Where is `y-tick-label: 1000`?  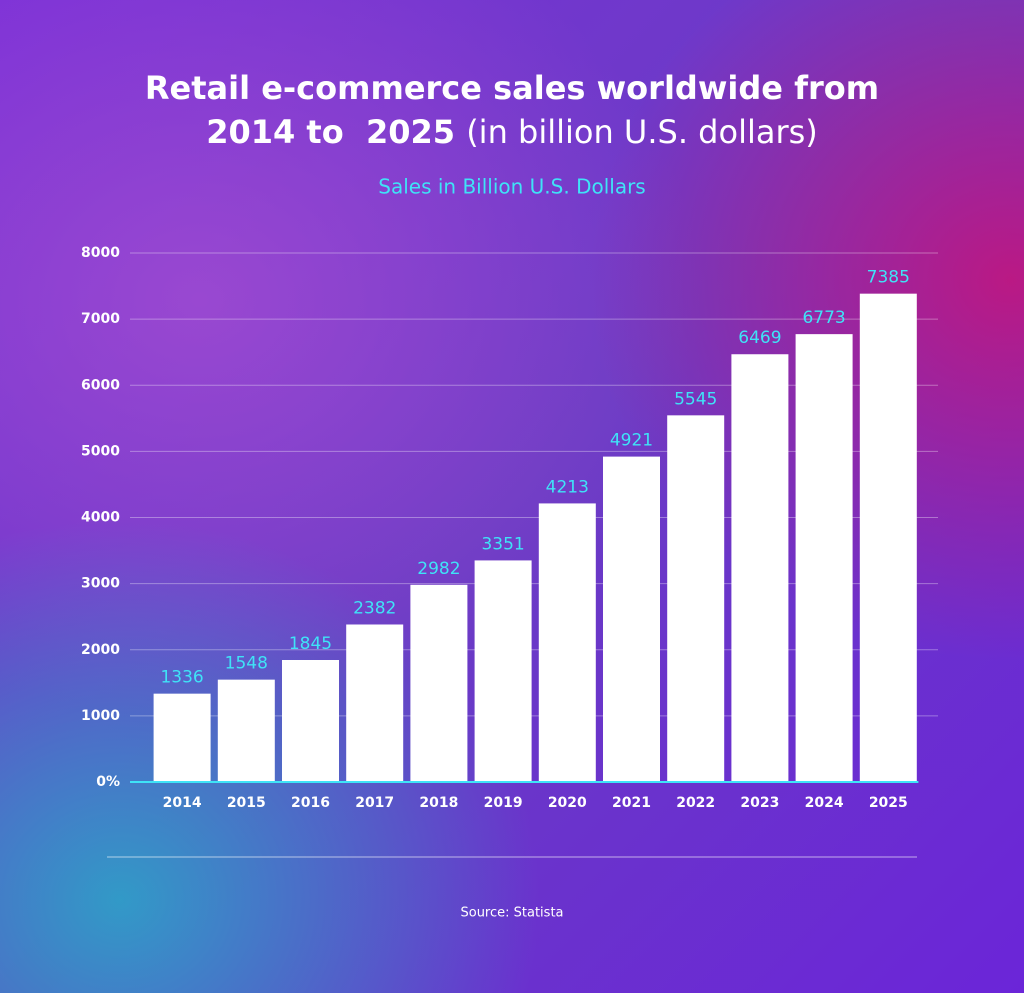
y-tick-label: 1000 is located at coordinates (100, 716).